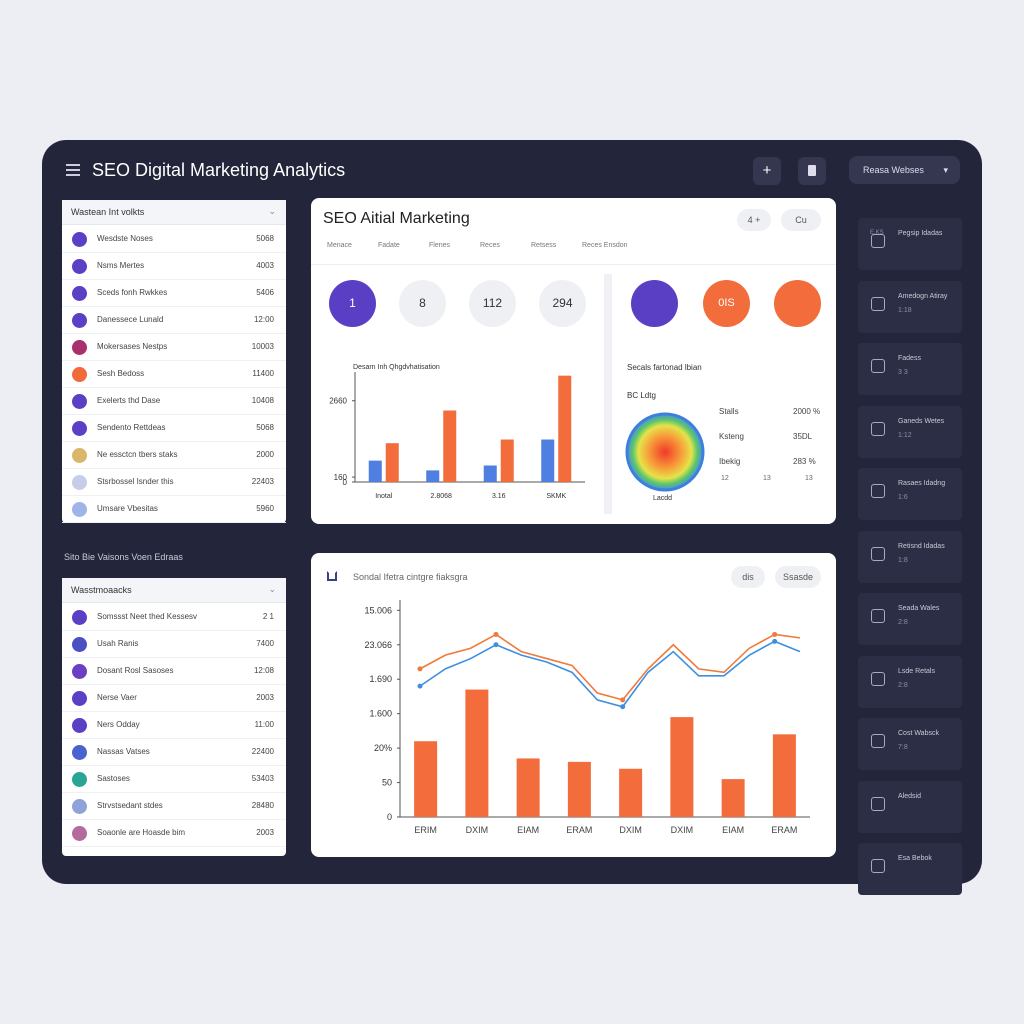 The height and width of the screenshot is (1024, 1024). Describe the element at coordinates (812, 171) in the screenshot. I see `doc-button` at that location.